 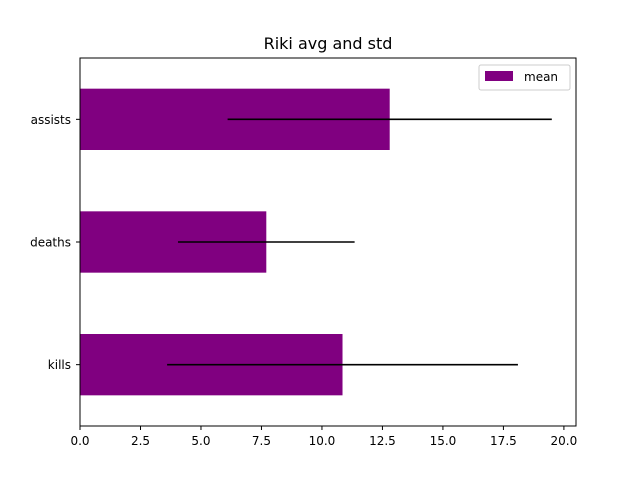 I want to click on x-tick-label: 0.0, so click(x=79, y=441).